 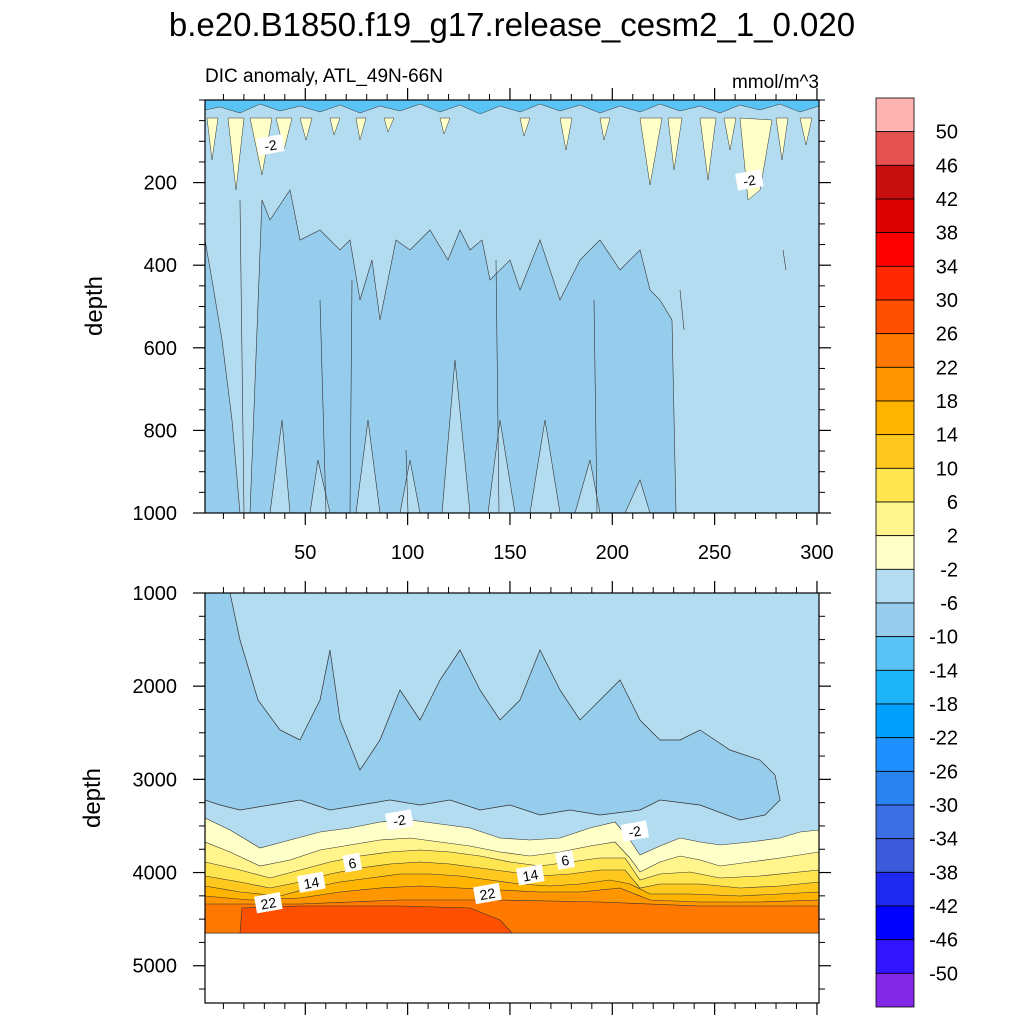 I want to click on colorbar-label: -34, so click(x=943, y=840).